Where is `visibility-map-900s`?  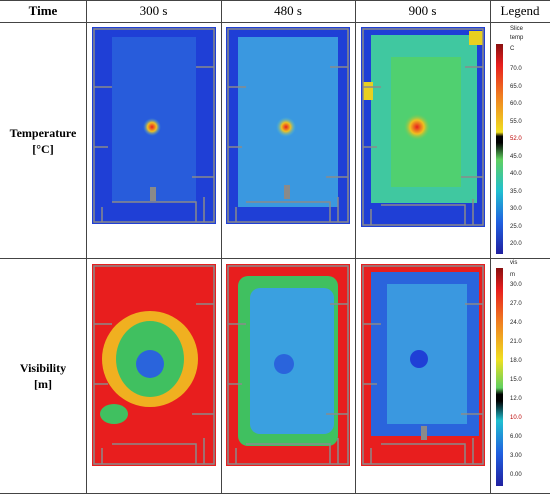 visibility-map-900s is located at coordinates (423, 365).